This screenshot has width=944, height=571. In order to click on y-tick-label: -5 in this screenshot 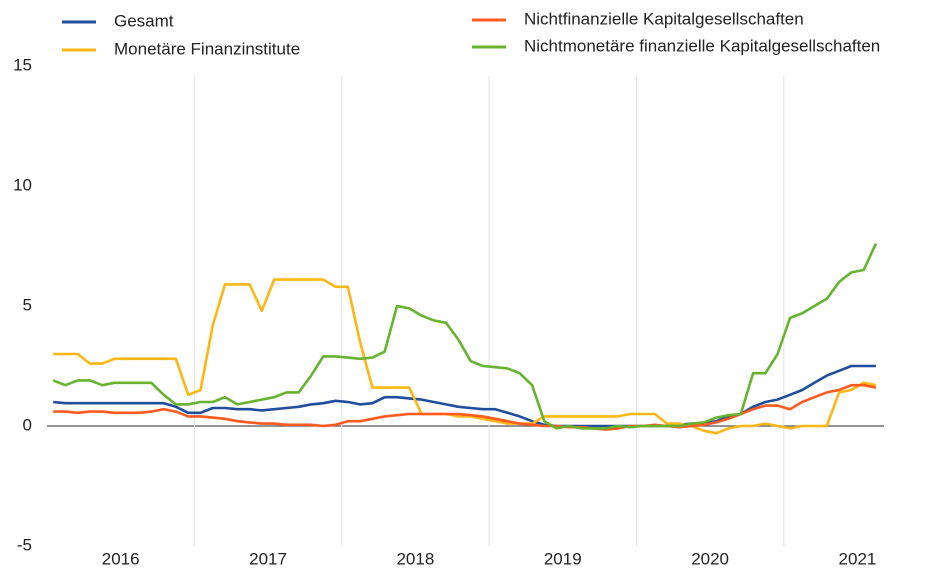, I will do `click(24, 544)`.